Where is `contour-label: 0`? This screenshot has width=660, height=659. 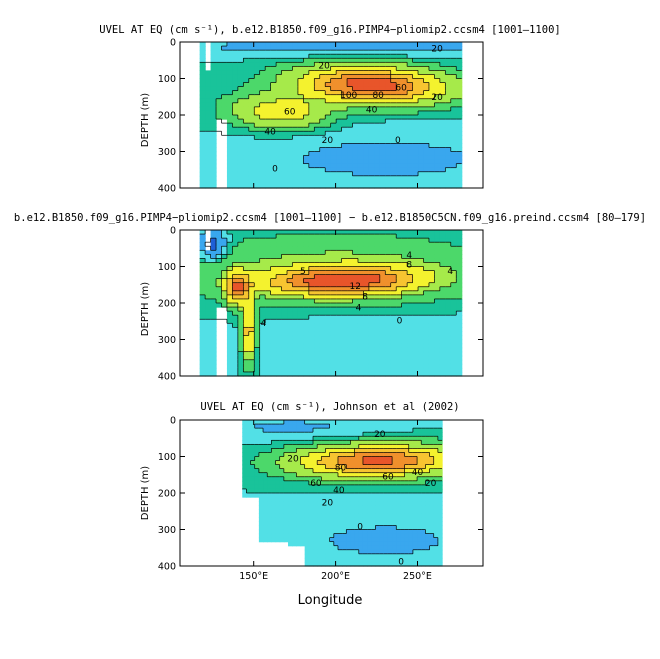
contour-label: 0 is located at coordinates (400, 322).